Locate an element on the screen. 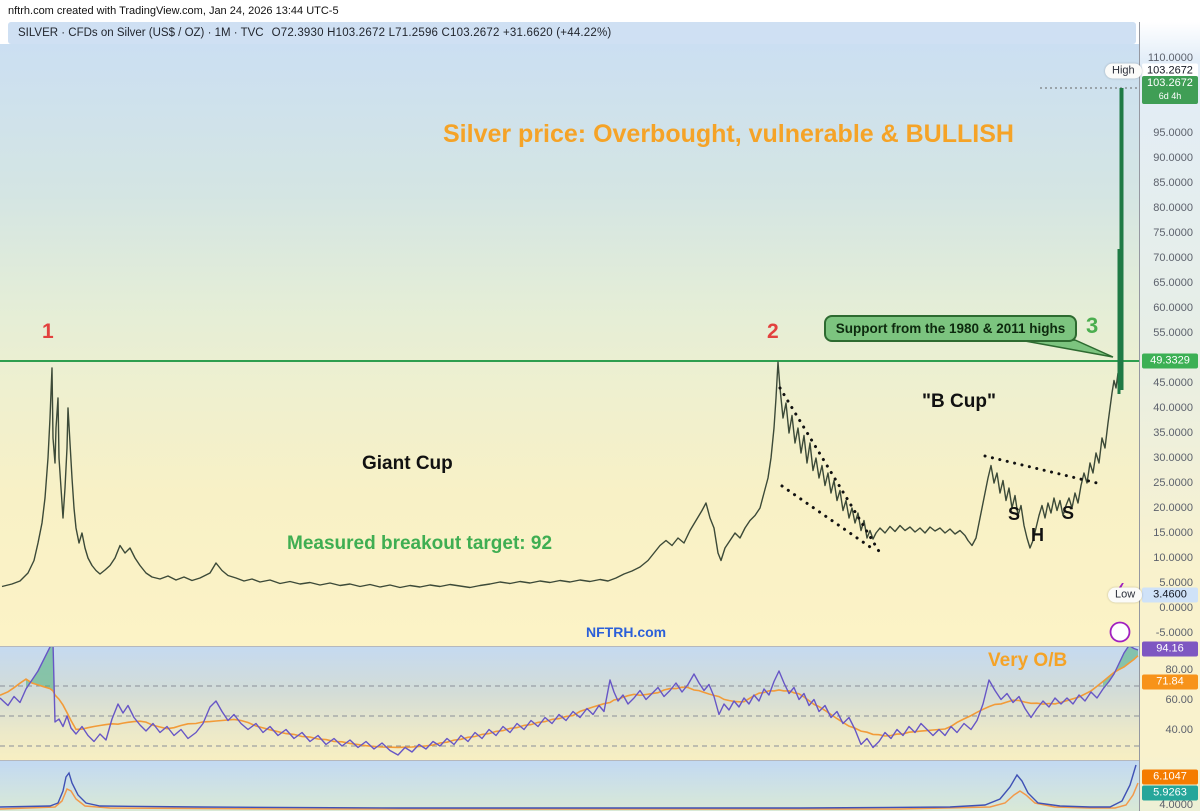  axis-tick: 60.0000 is located at coordinates (1173, 308).